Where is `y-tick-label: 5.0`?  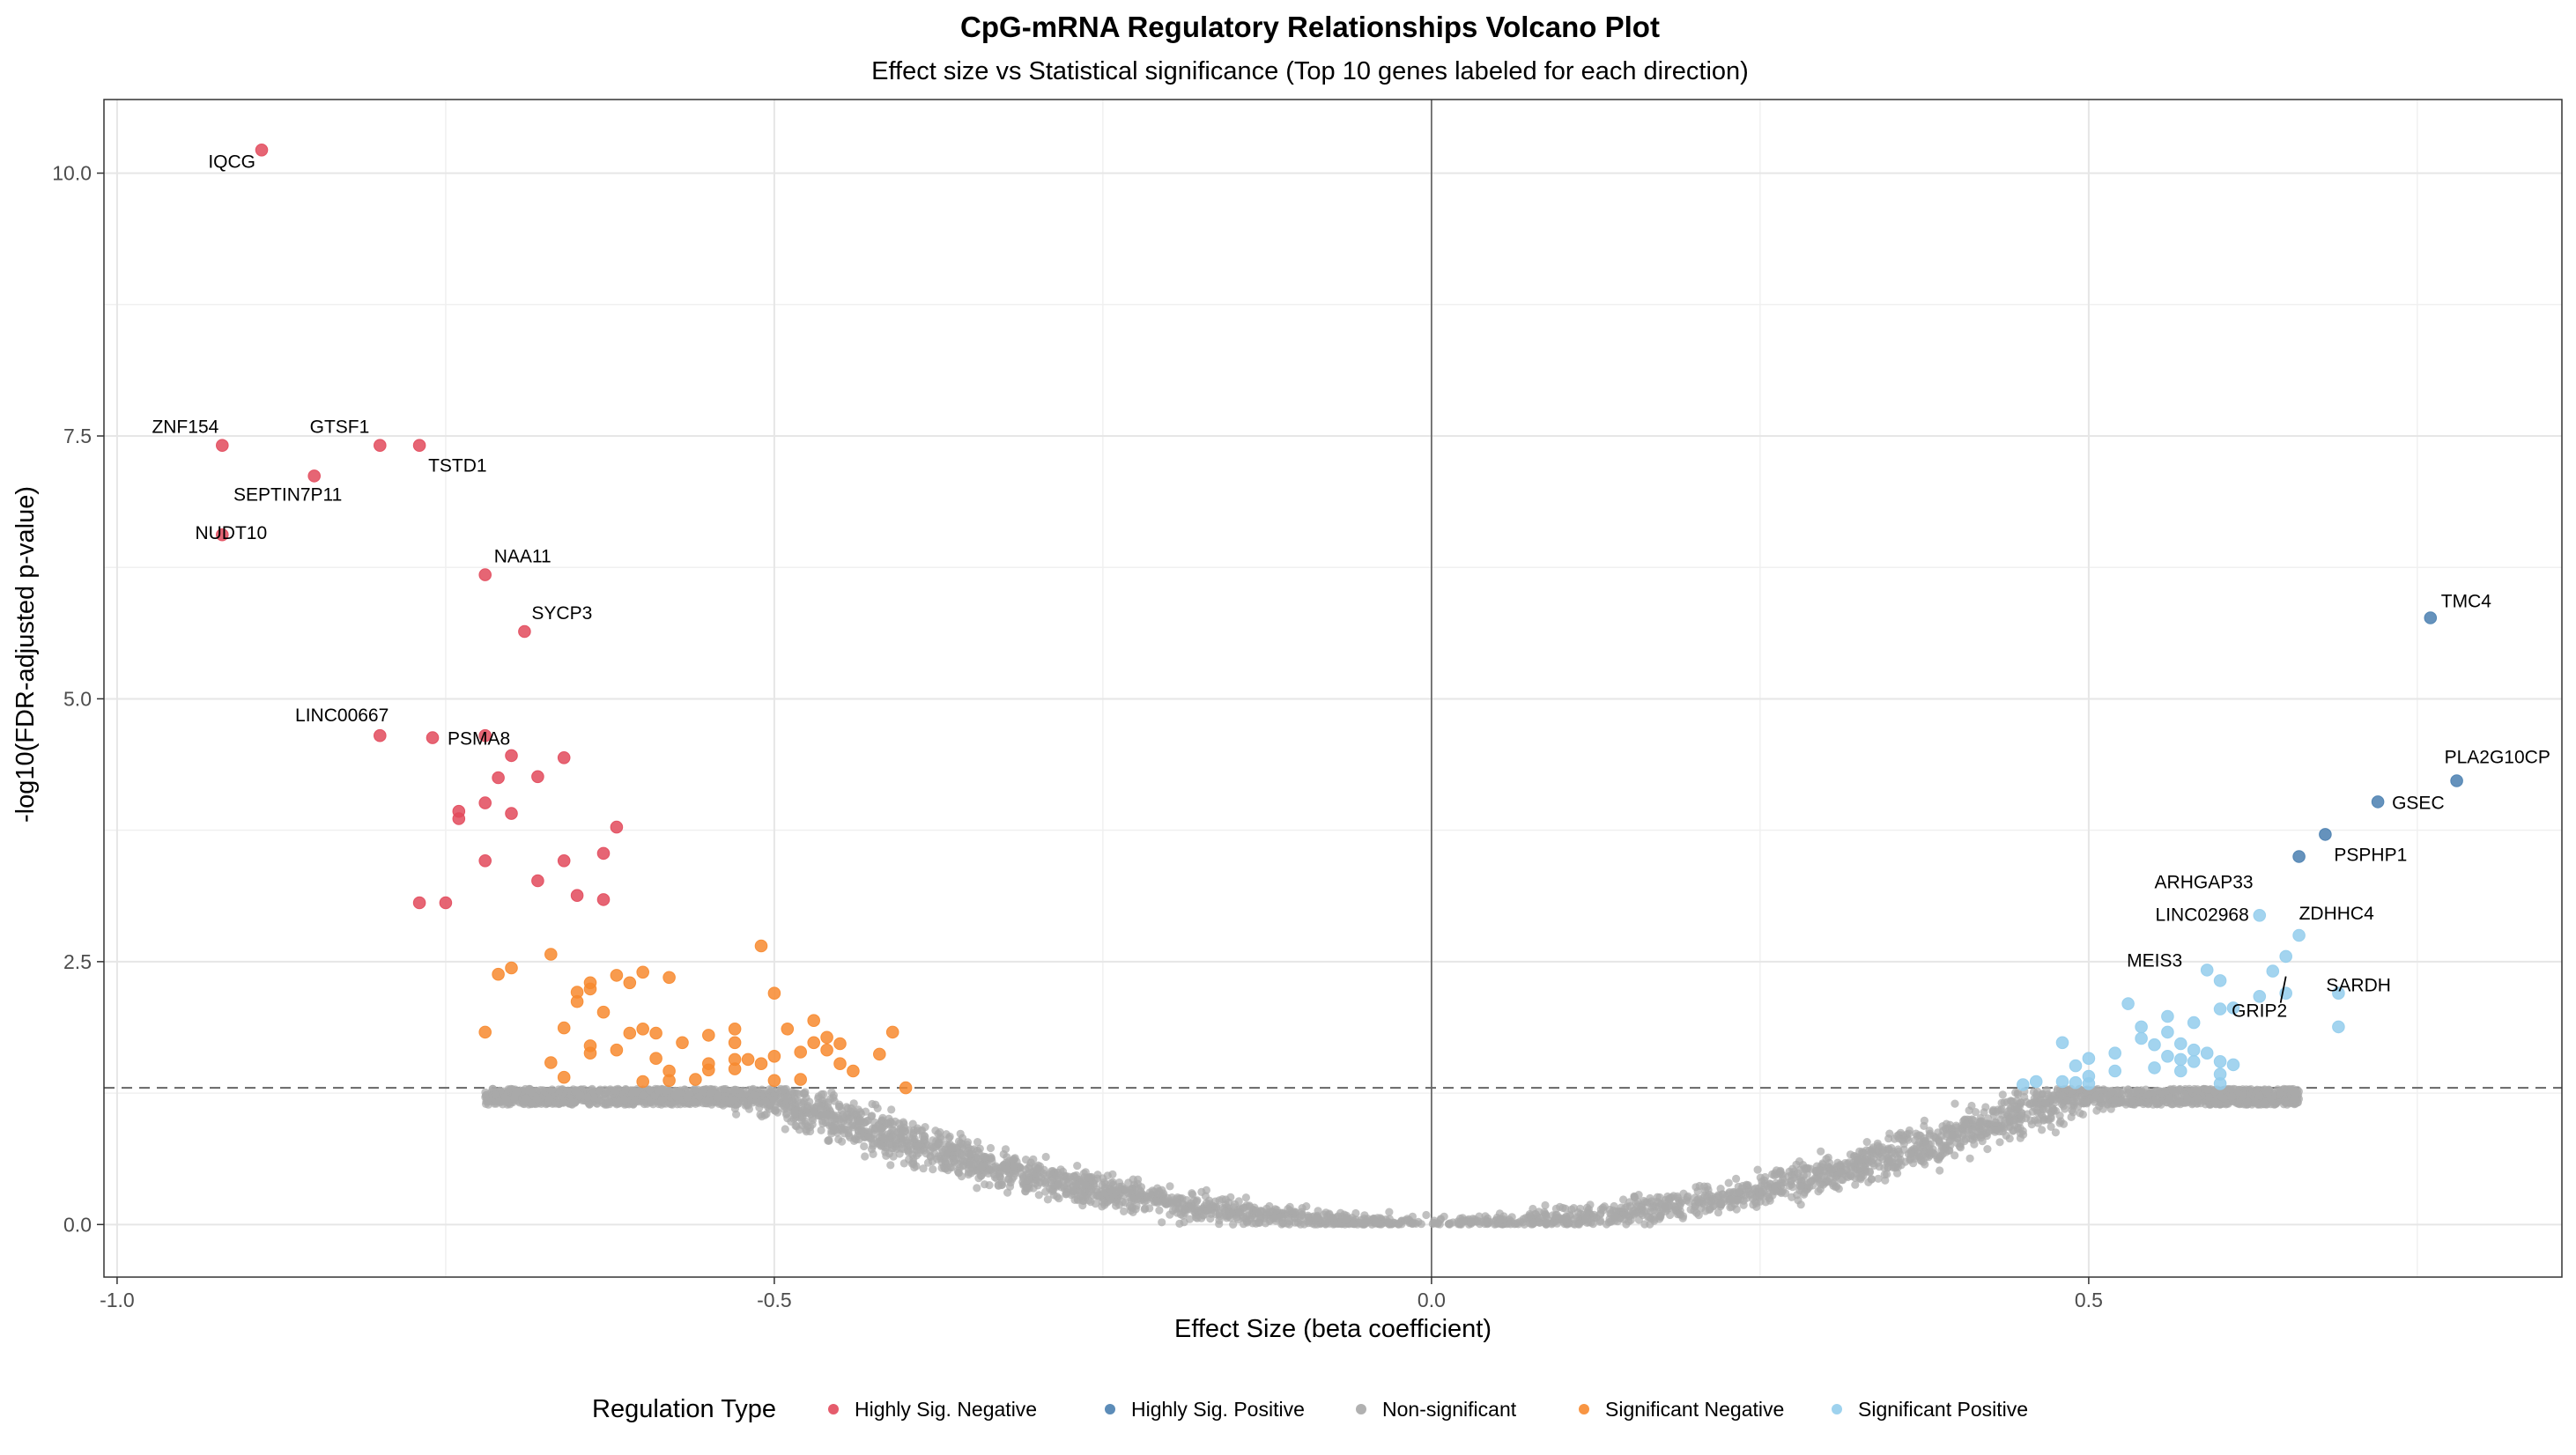
y-tick-label: 5.0 is located at coordinates (77, 698).